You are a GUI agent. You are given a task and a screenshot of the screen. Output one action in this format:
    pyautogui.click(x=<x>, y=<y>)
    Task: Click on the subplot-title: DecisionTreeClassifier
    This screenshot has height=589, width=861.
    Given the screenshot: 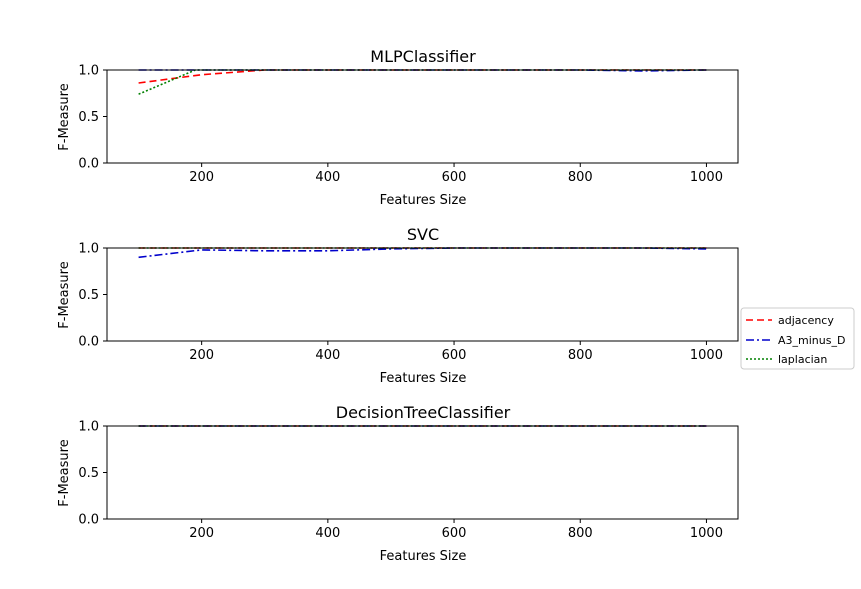 What is the action you would take?
    pyautogui.click(x=423, y=412)
    